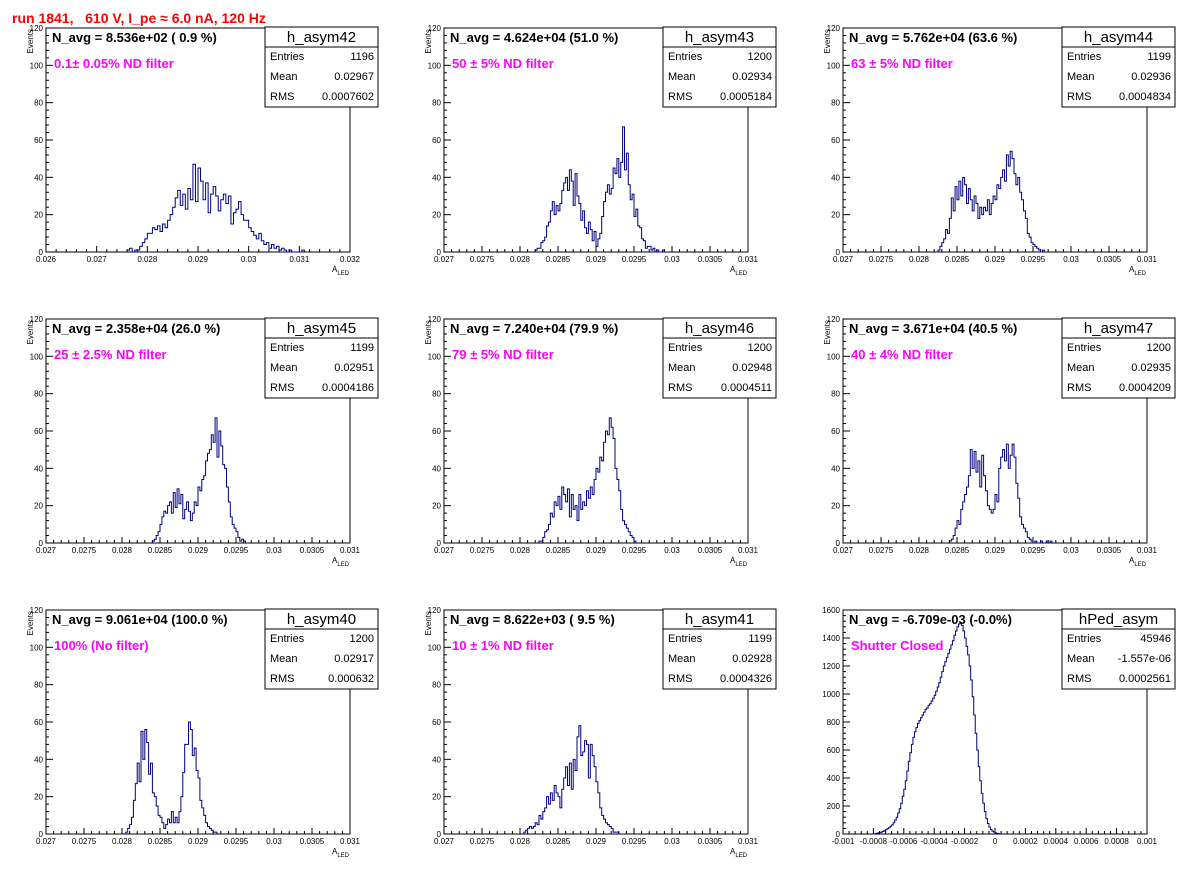 The height and width of the screenshot is (872, 1196). Describe the element at coordinates (719, 37) in the screenshot. I see `histogram-name: h_asym43` at that location.